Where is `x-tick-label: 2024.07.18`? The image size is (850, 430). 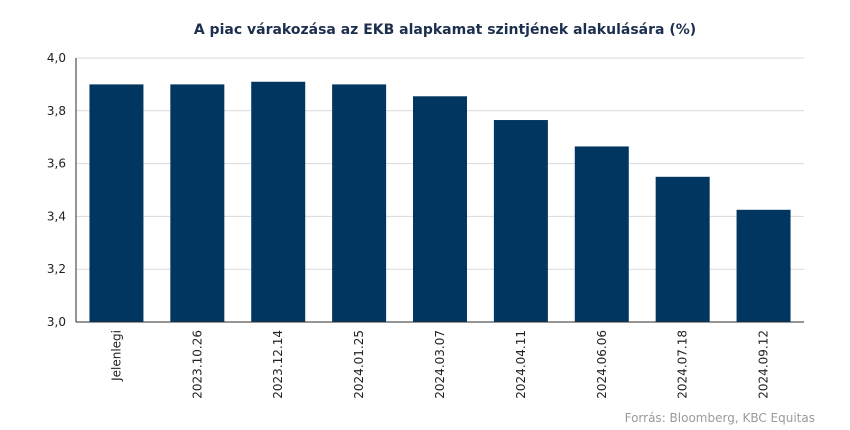
x-tick-label: 2024.07.18 is located at coordinates (683, 364).